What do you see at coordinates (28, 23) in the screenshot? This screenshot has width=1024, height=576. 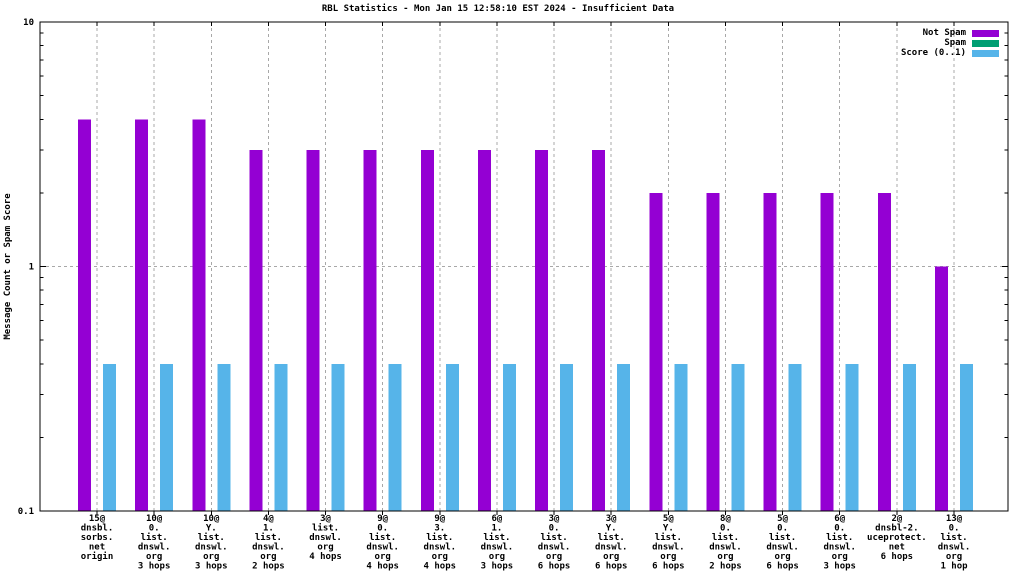 I see `y-tick-label: 10` at bounding box center [28, 23].